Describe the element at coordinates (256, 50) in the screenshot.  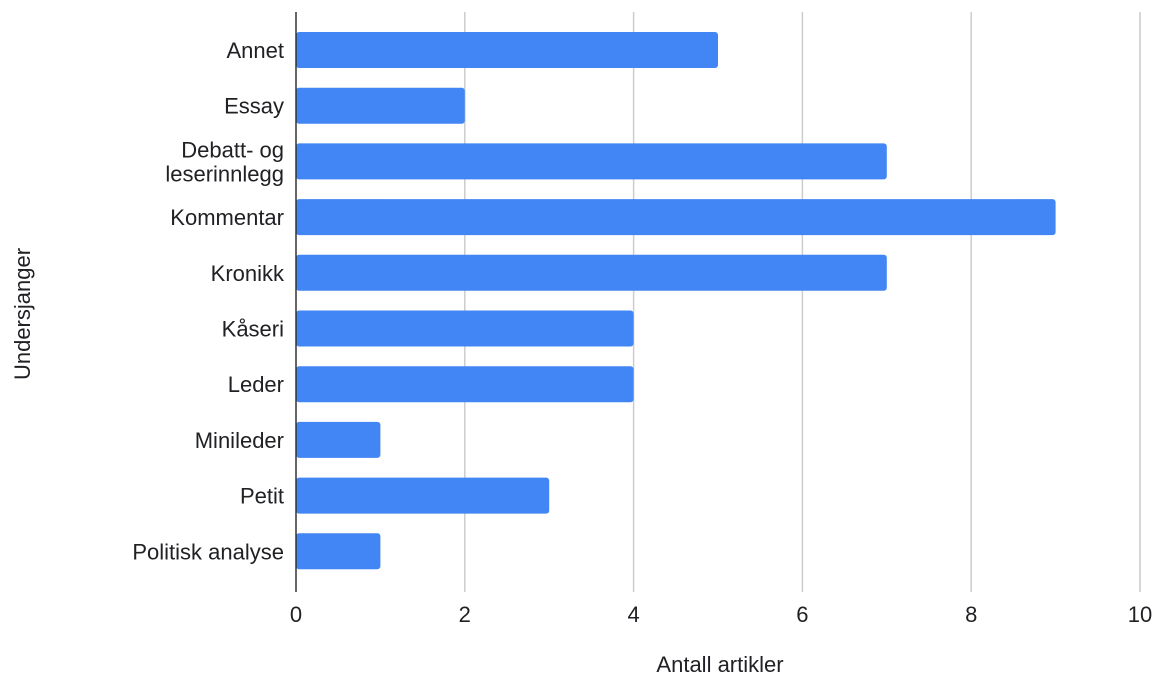
I see `category-label: Annet` at that location.